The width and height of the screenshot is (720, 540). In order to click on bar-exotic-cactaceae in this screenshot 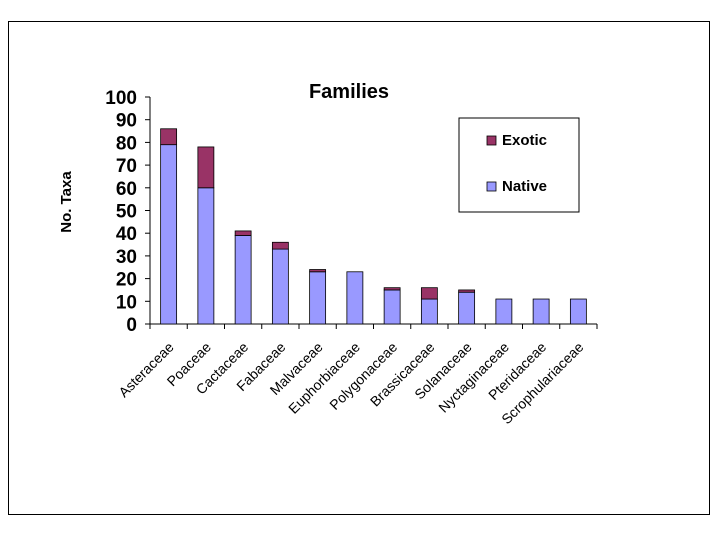, I will do `click(243, 233)`.